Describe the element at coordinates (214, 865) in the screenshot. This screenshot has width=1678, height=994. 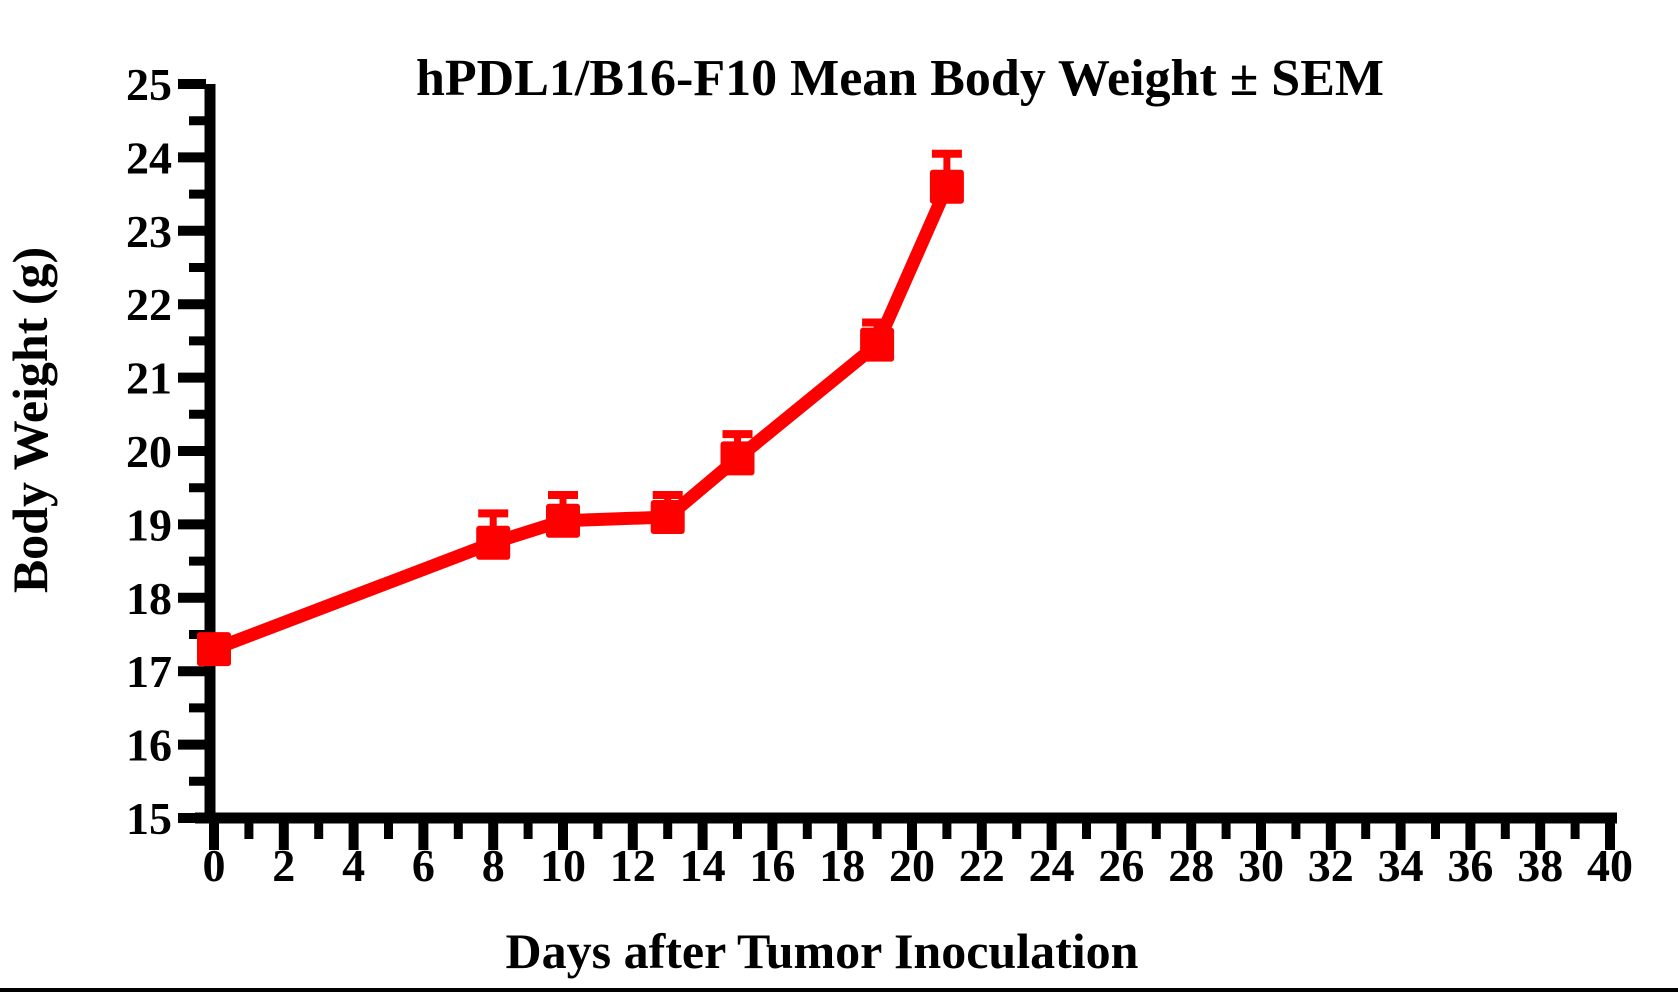
I see `x-tick-label: 0` at that location.